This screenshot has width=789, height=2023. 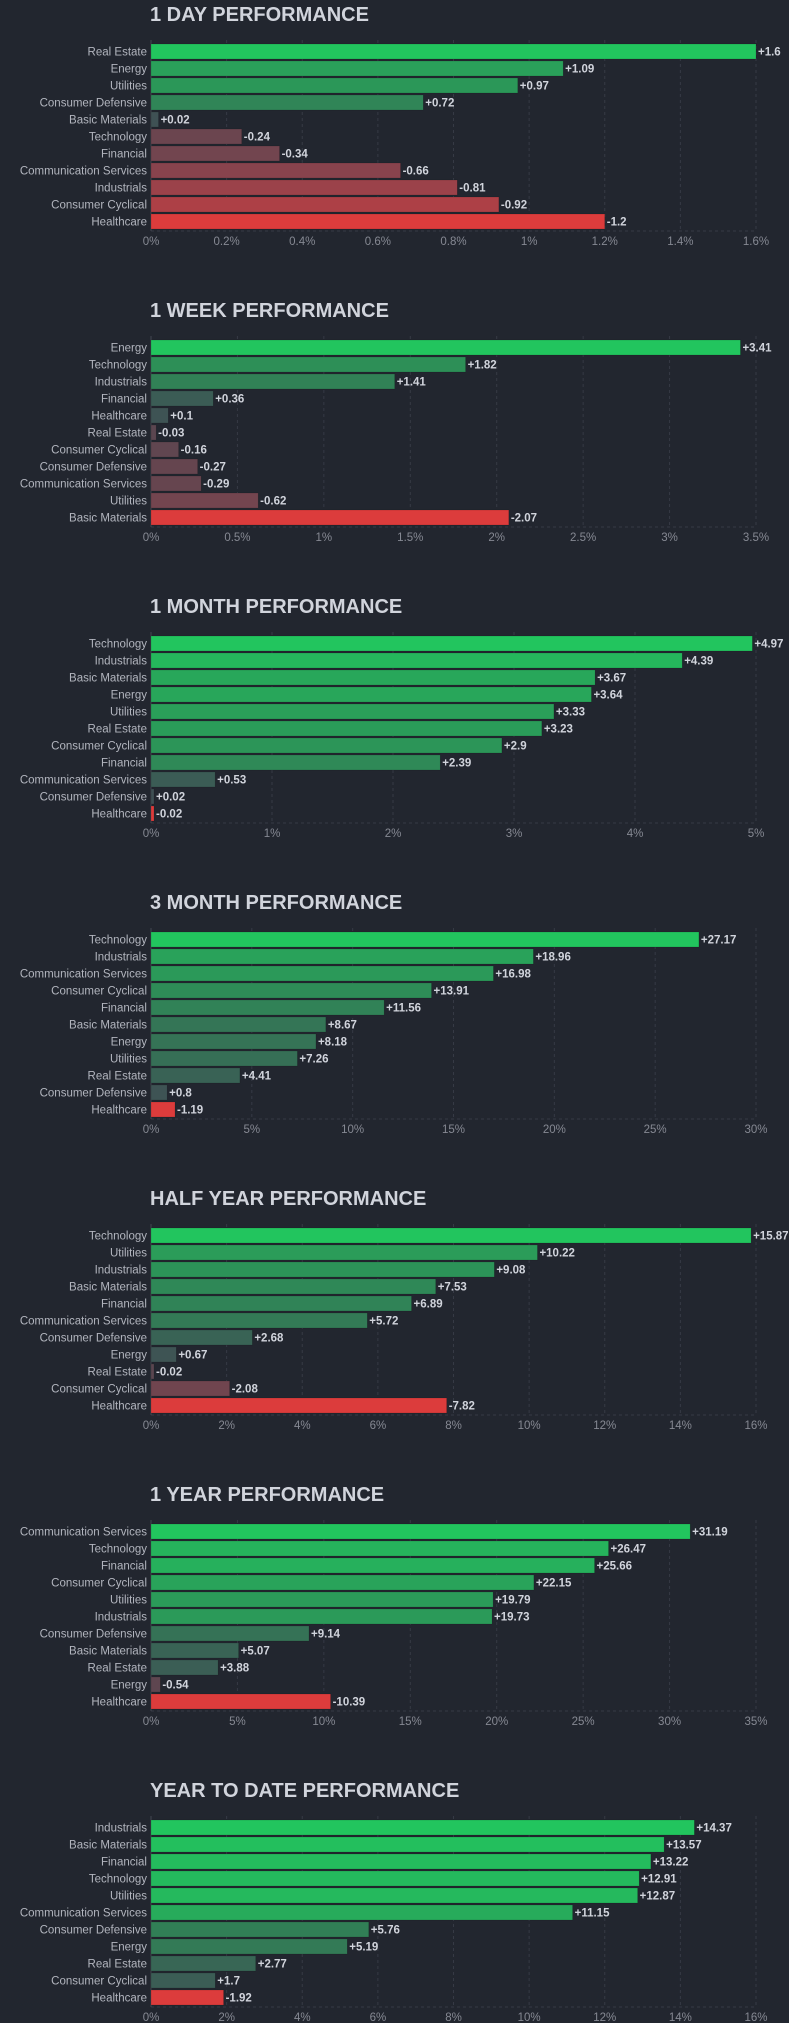 What do you see at coordinates (385, 1931) in the screenshot?
I see `data-label: +5.76` at bounding box center [385, 1931].